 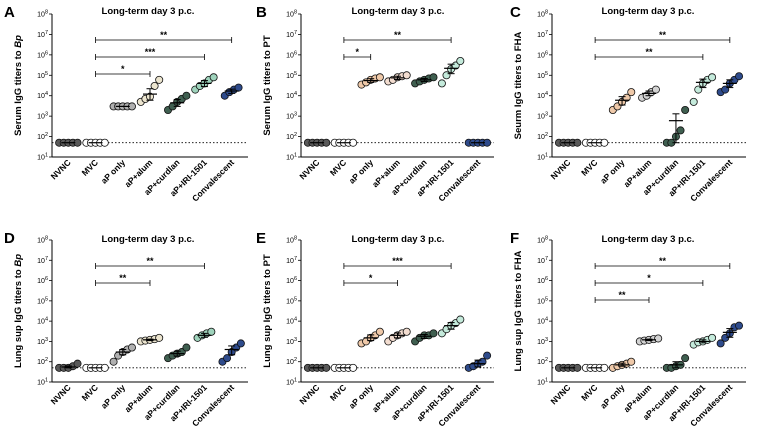 I want to click on y-axis-label: Serum IgG titers to PT, so click(x=267, y=85).